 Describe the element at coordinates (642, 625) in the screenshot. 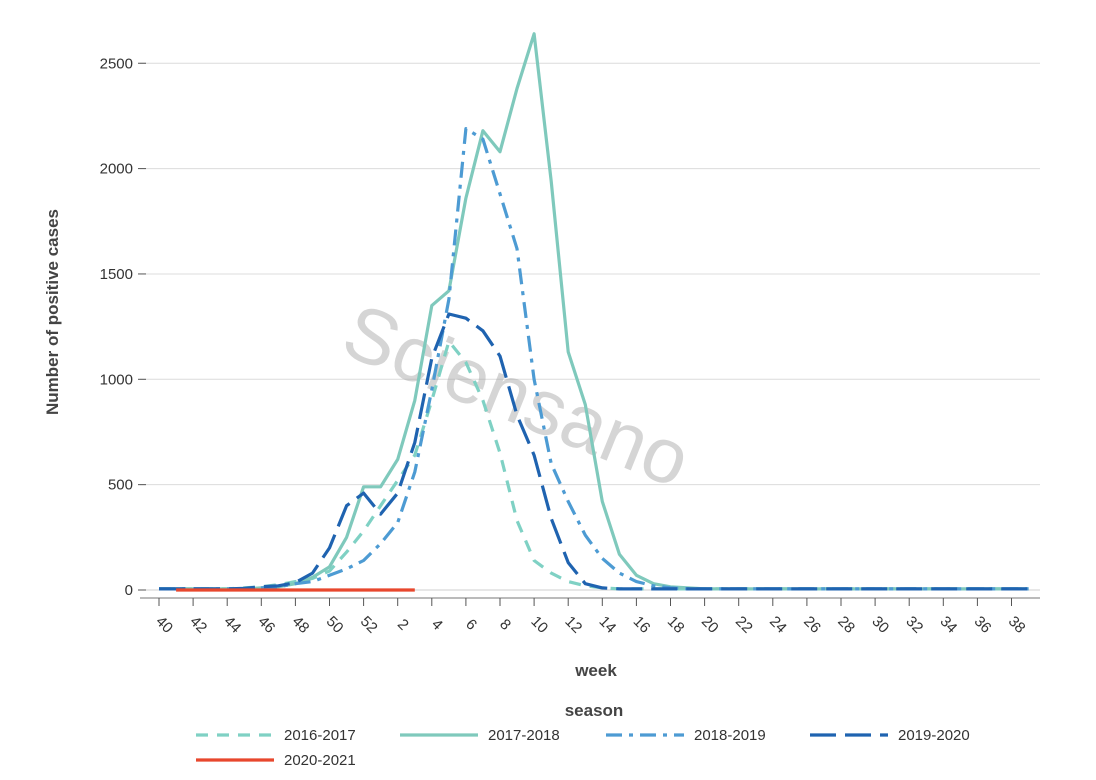

I see `x-tick-label: 16` at that location.